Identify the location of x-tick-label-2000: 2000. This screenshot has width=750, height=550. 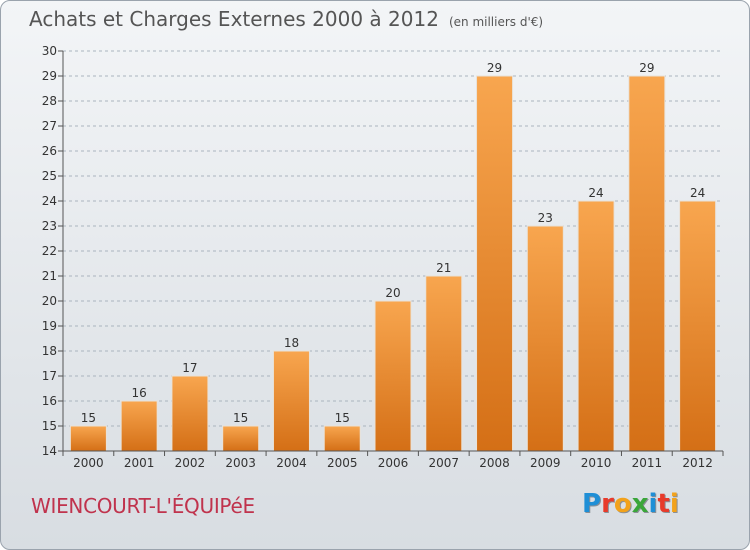
(88, 463).